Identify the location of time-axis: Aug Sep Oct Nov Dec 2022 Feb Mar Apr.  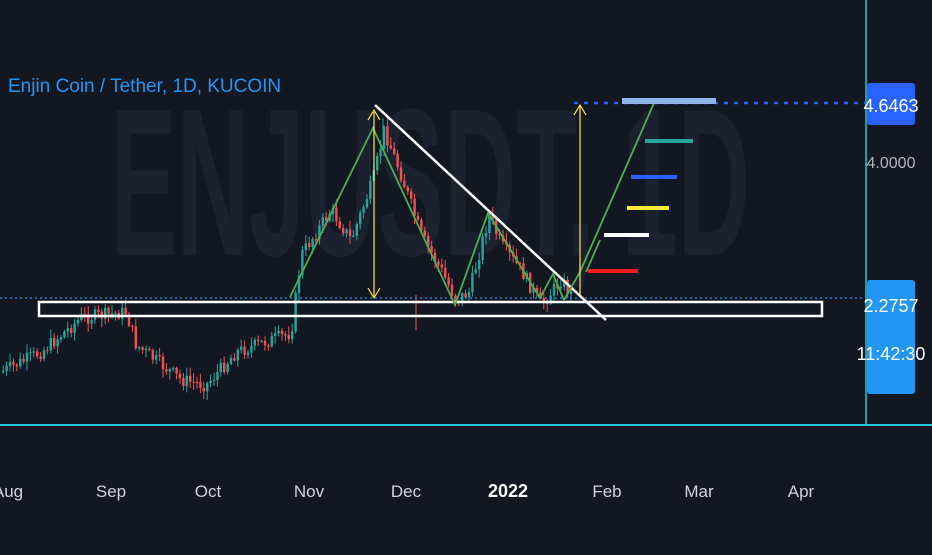
(407, 491).